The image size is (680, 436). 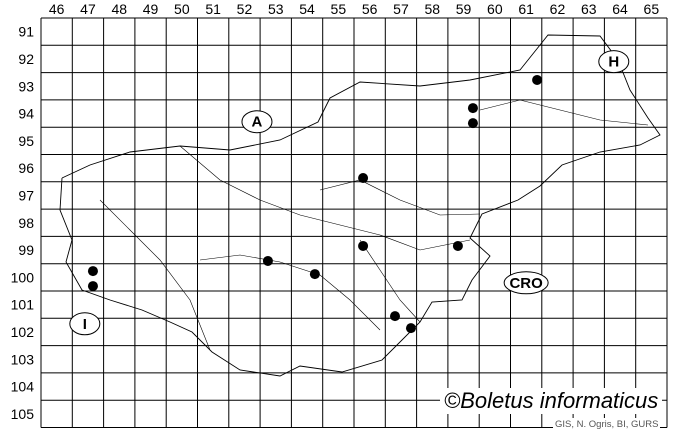 What do you see at coordinates (26, 250) in the screenshot?
I see `row-label: 99` at bounding box center [26, 250].